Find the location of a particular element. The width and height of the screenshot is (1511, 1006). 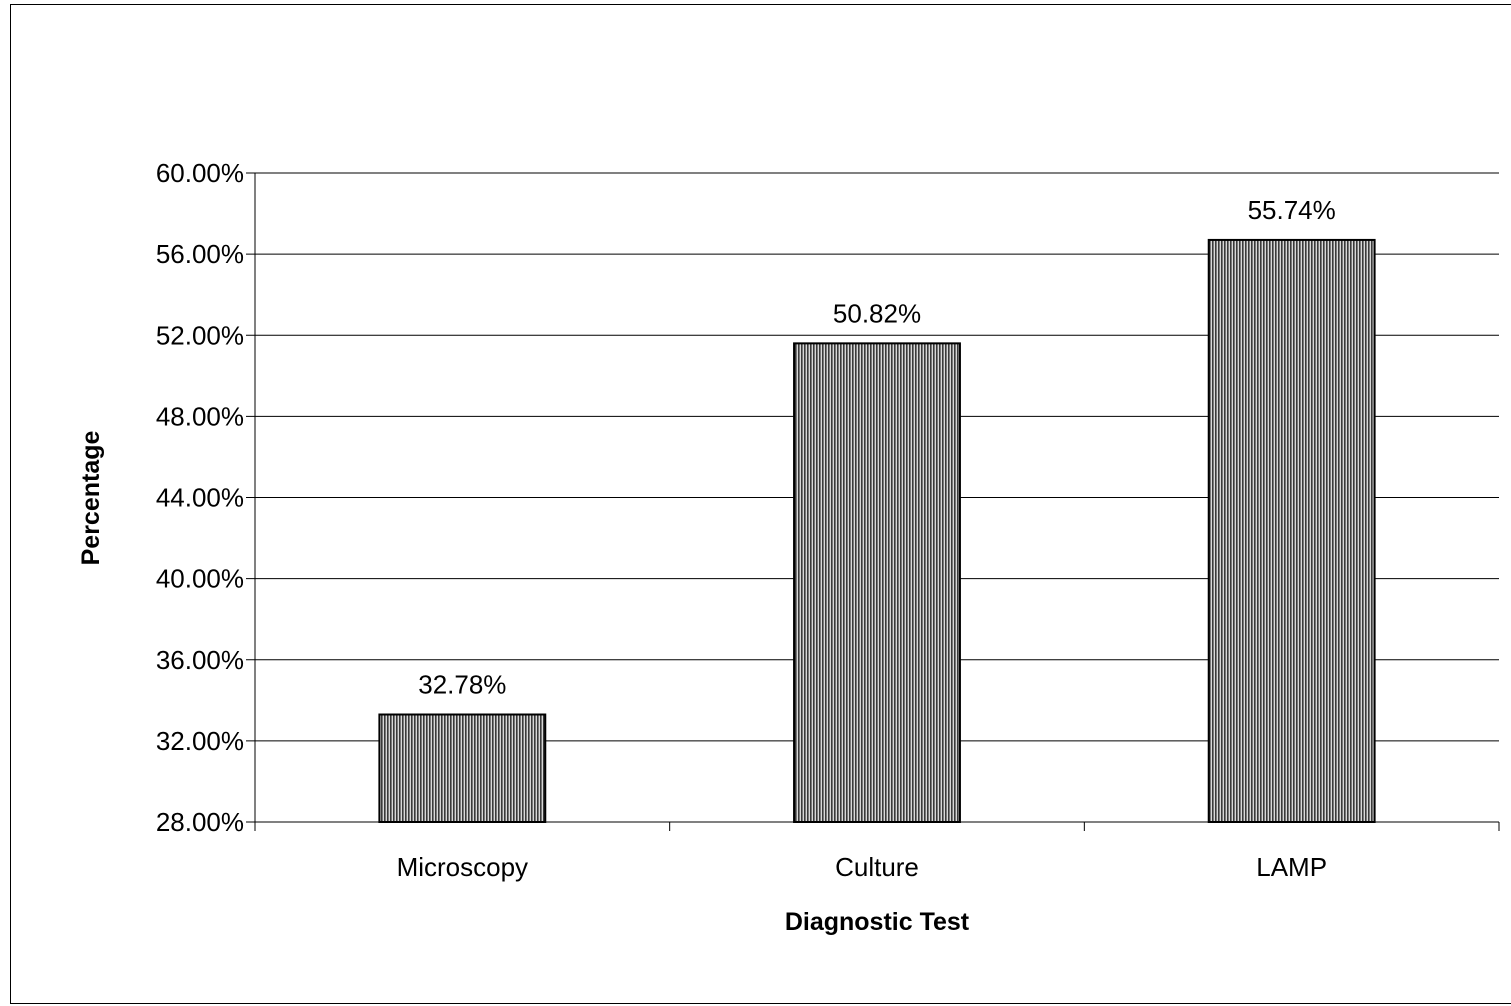

y-tick-label: 52.00% is located at coordinates (200, 335).